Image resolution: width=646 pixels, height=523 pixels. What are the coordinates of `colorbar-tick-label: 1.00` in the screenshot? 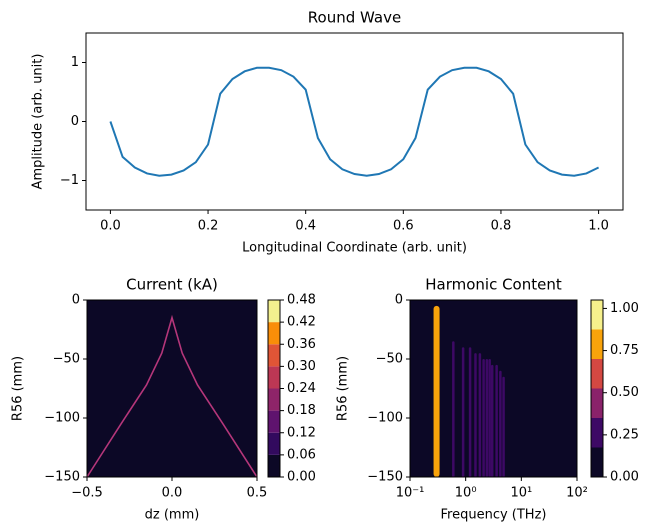 It's located at (624, 308).